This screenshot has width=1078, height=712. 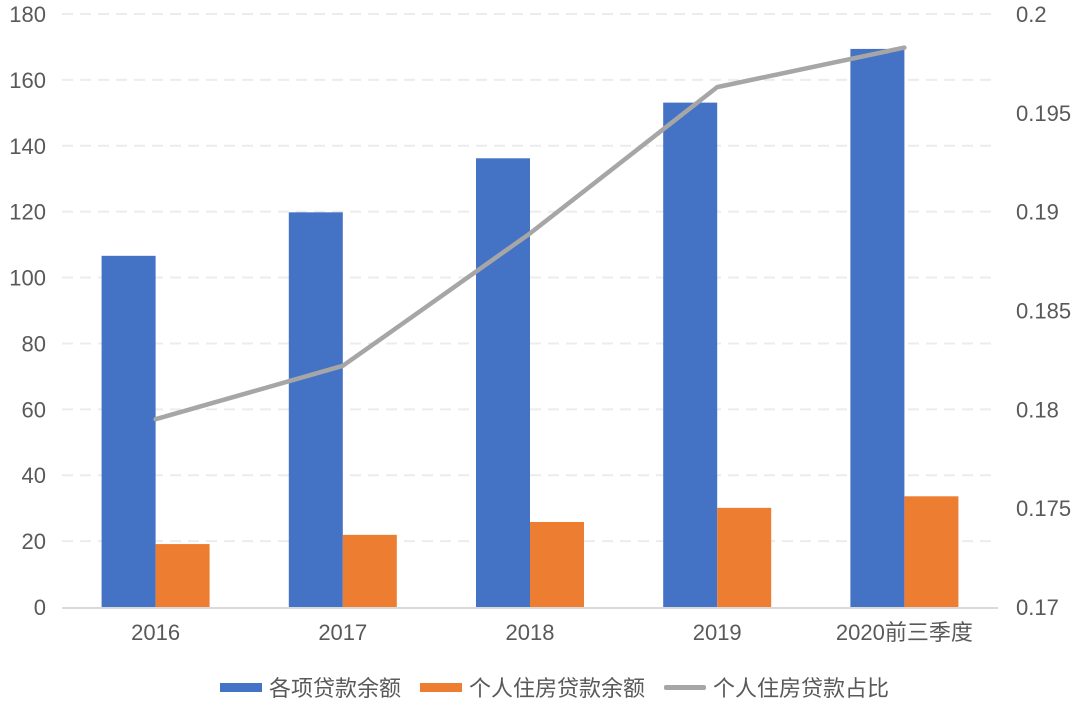 What do you see at coordinates (40, 607) in the screenshot?
I see `left-axis-tick-0: 0` at bounding box center [40, 607].